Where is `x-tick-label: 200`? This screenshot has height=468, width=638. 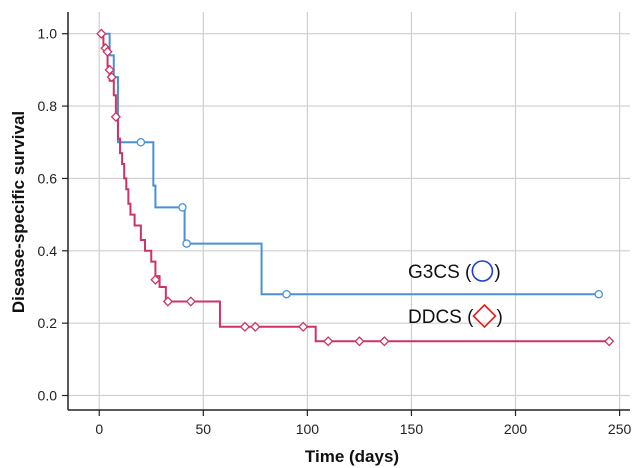
x-tick-label: 200 is located at coordinates (516, 429).